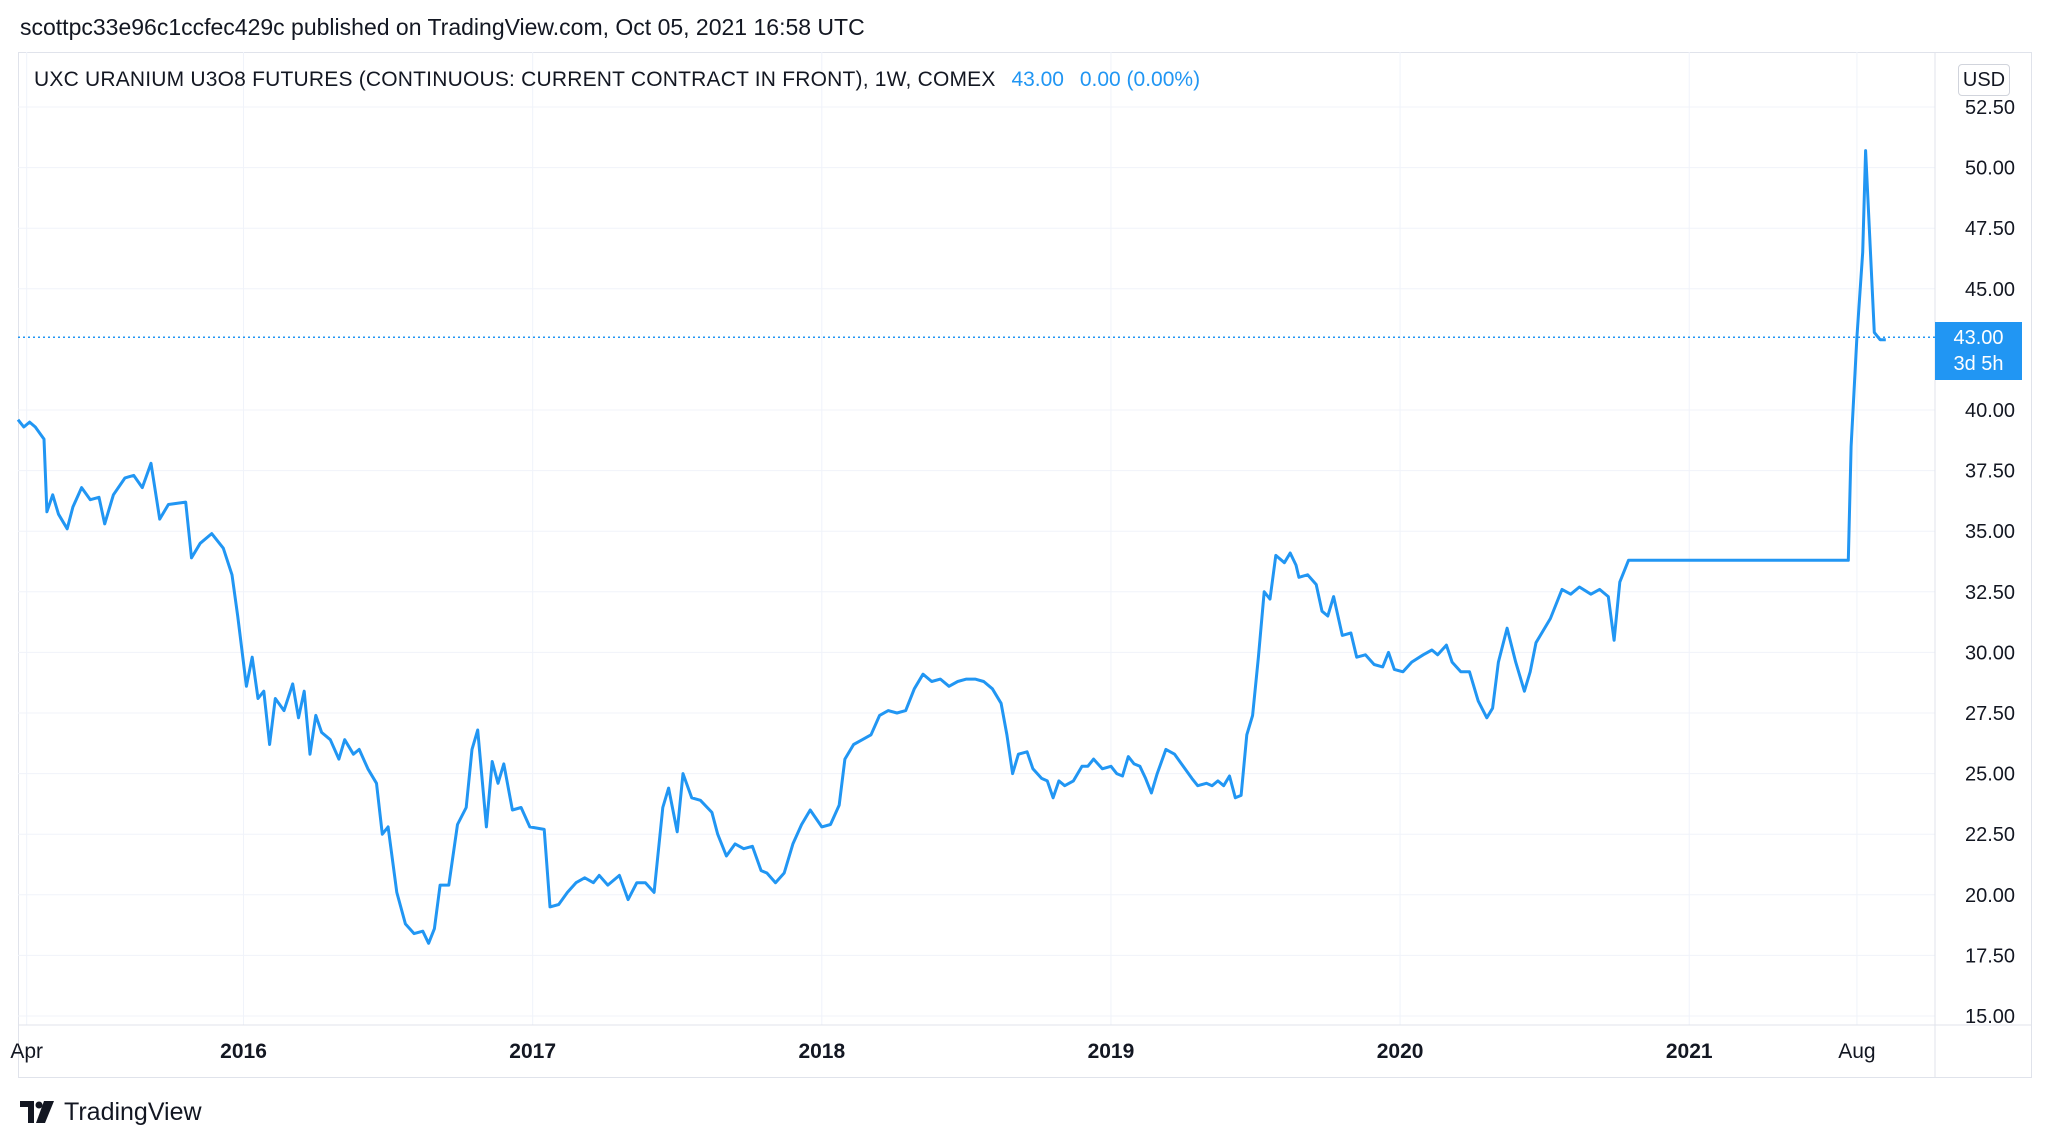  I want to click on time-axis: Apr 2016 2017 2018 2019 2020 2021 Aug, so click(942, 1051).